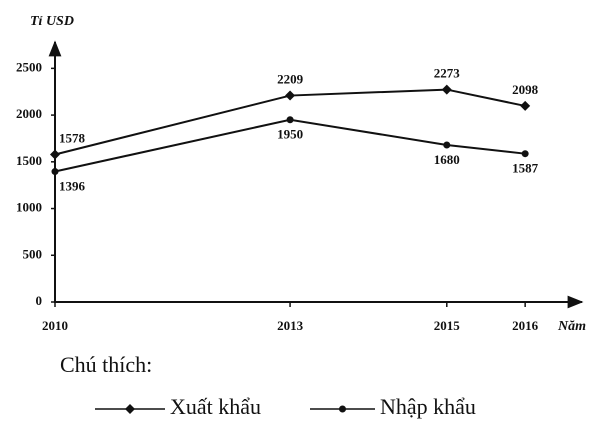 The width and height of the screenshot is (598, 429). Describe the element at coordinates (428, 406) in the screenshot. I see `legend-label: Nhập khẩu` at that location.